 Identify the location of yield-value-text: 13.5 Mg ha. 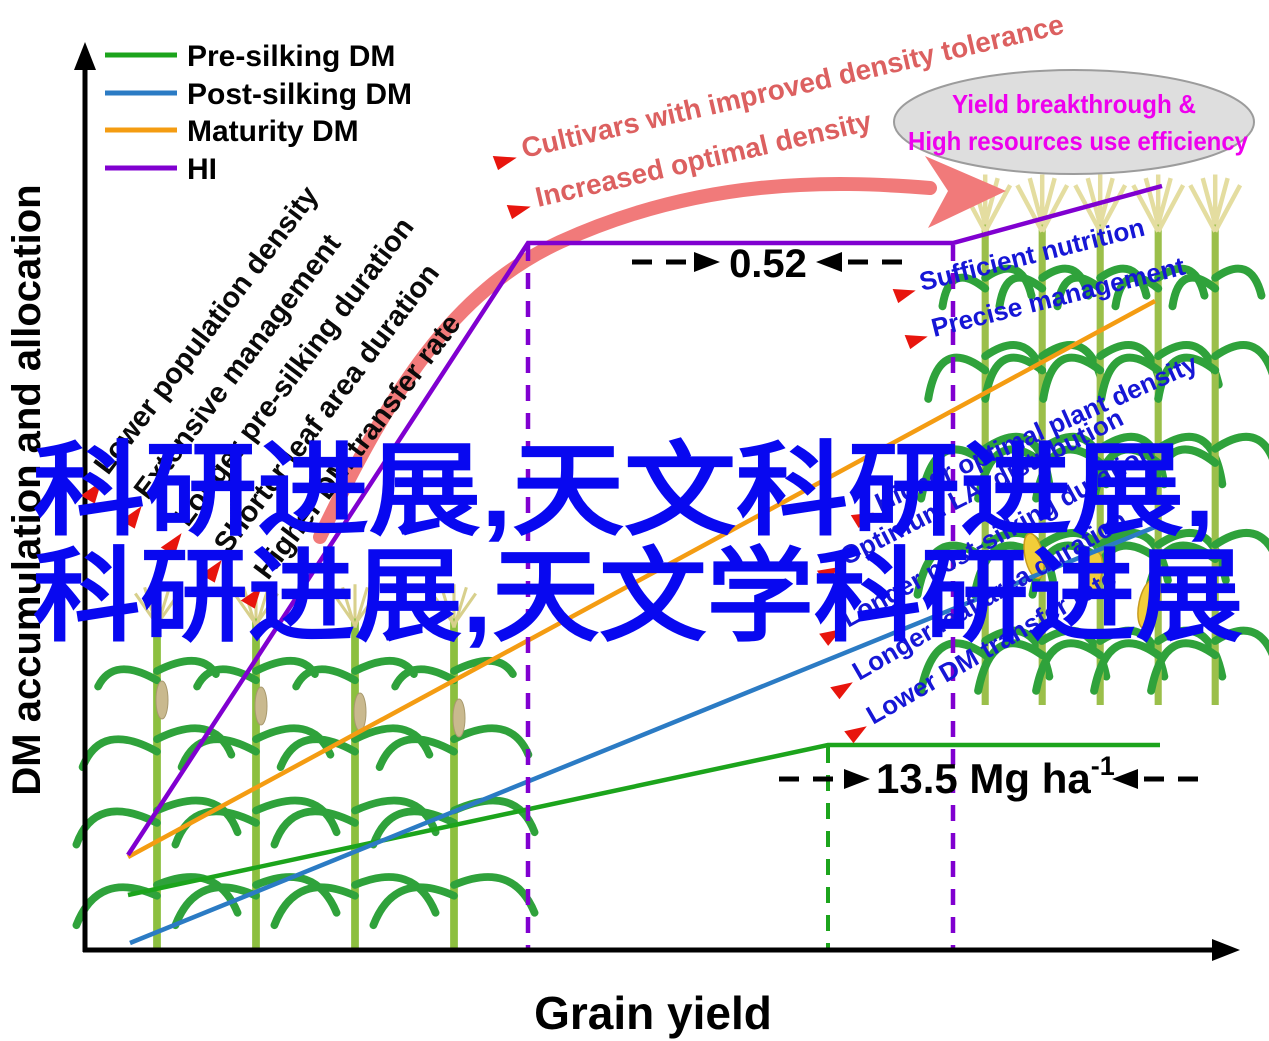
(983, 778).